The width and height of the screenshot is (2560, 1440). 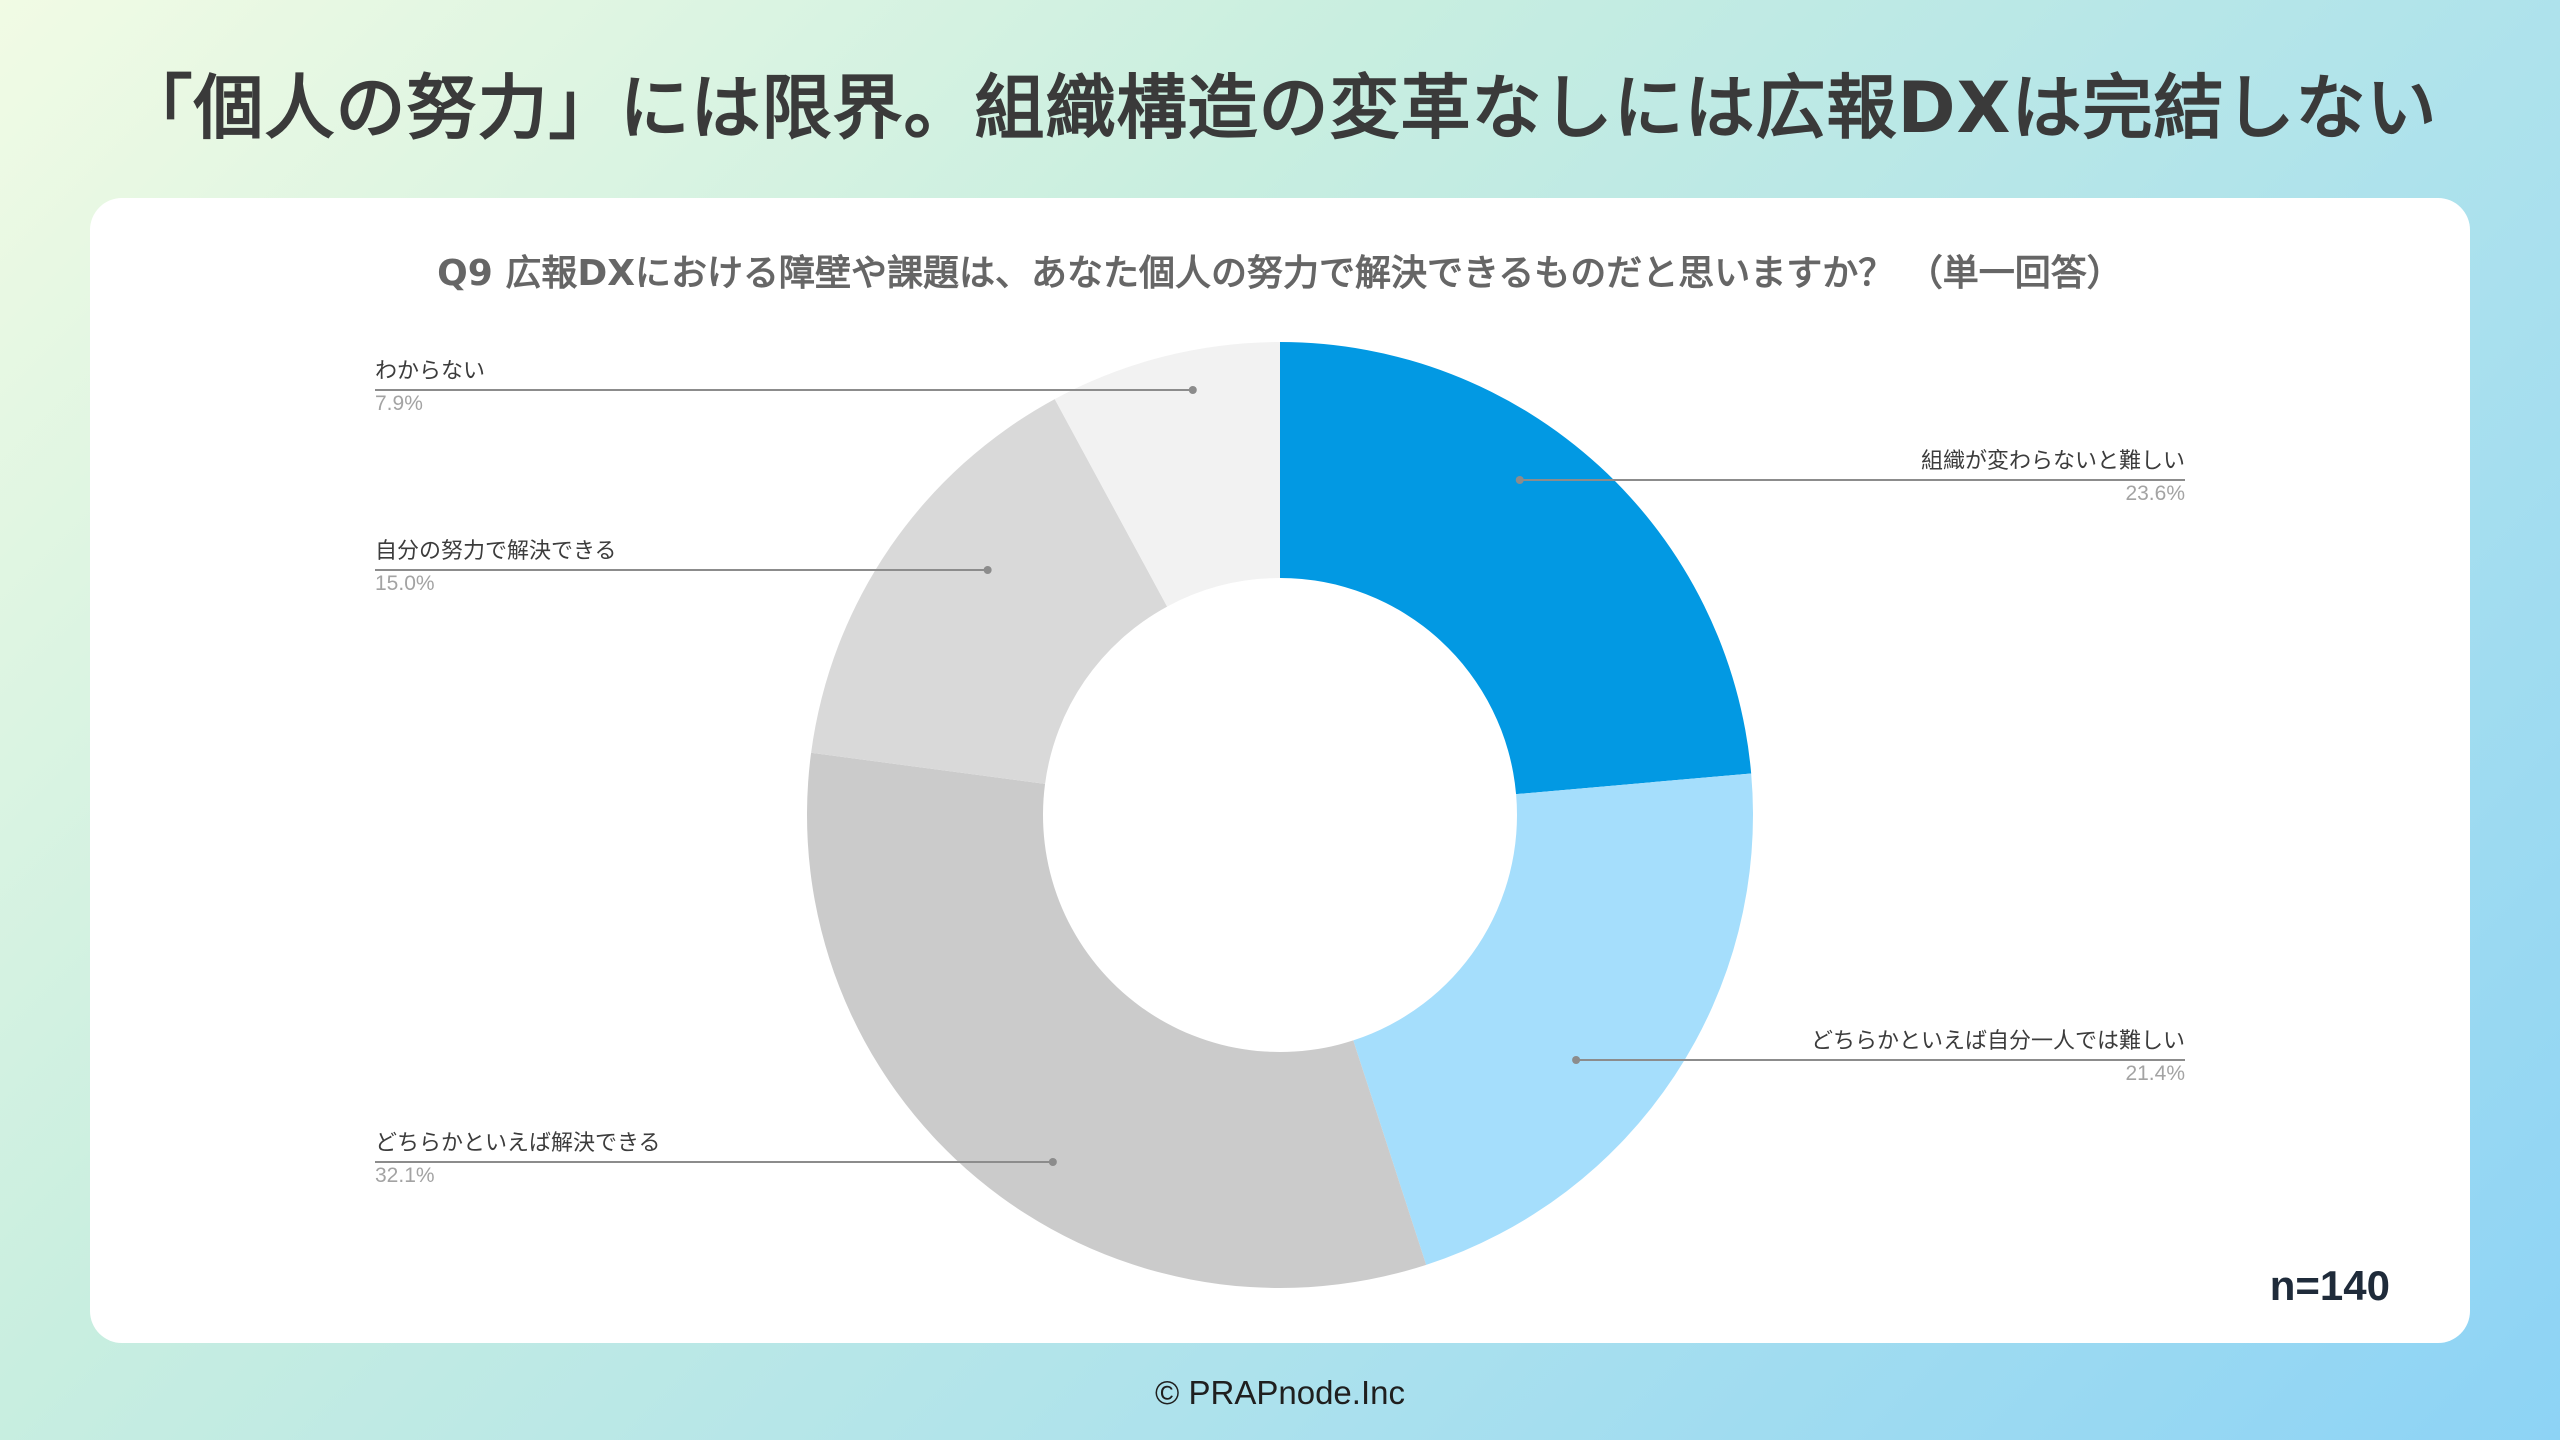 I want to click on page-title: 「個人の努力」には限界。組織構造の変革なしには広報DXは完結しない, so click(x=1280, y=108).